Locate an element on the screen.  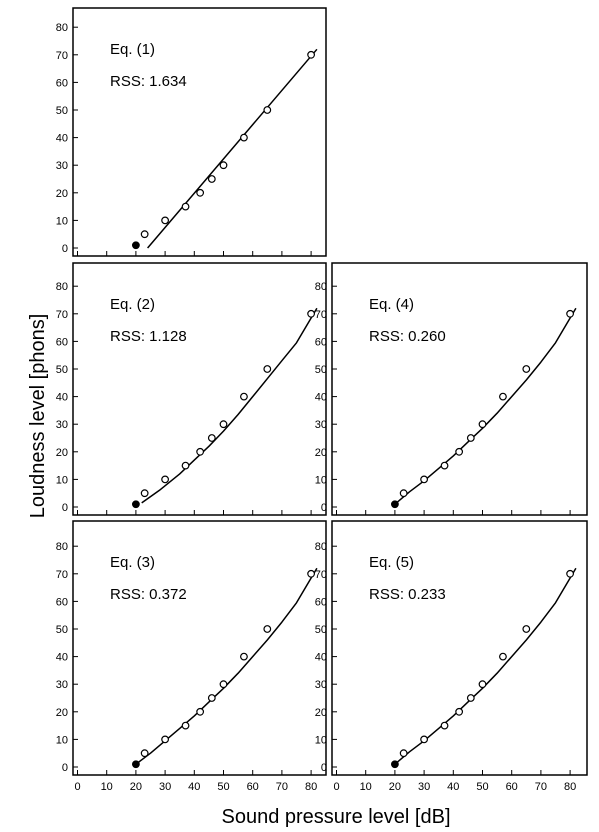
panel-eq2: 0 10 20 30 40 50 60 70 80 Eq. (2) RSS: 1.128 is located at coordinates (191, 389).